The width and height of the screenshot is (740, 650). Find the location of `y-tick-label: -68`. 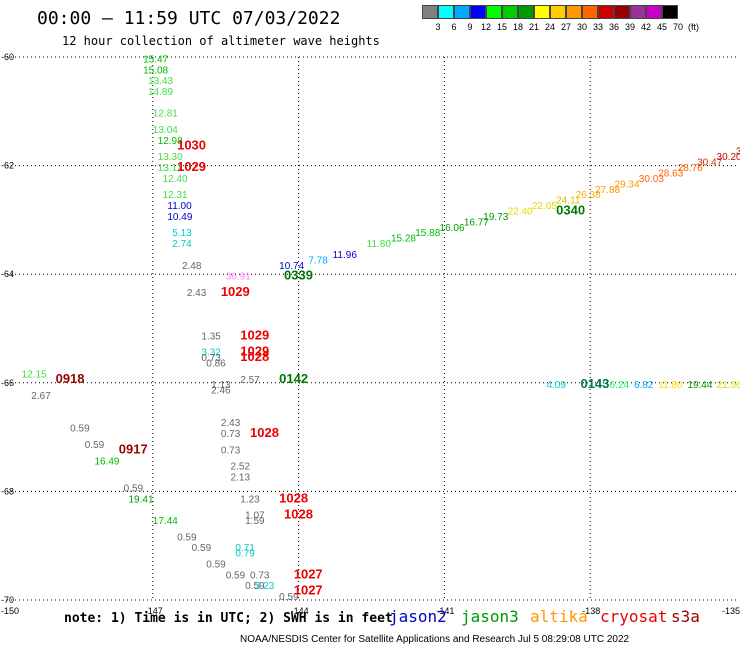

y-tick-label: -68 is located at coordinates (7, 491).